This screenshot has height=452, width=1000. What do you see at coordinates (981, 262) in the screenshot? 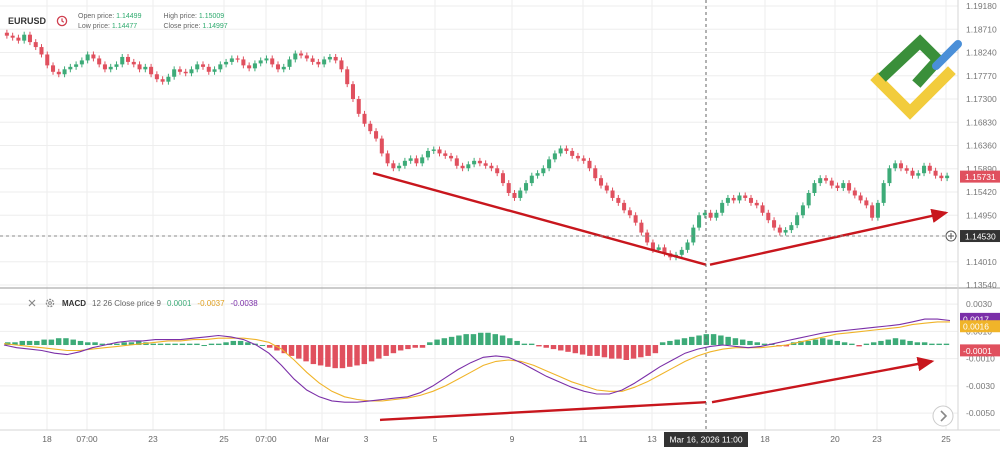
I see `price-tick-label: 1.14010` at bounding box center [981, 262].